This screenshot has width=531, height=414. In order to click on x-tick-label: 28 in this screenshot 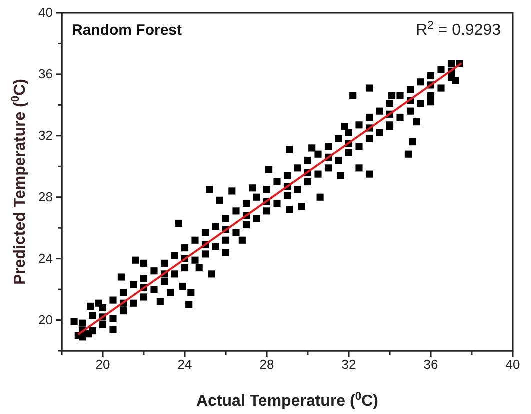, I will do `click(267, 364)`.